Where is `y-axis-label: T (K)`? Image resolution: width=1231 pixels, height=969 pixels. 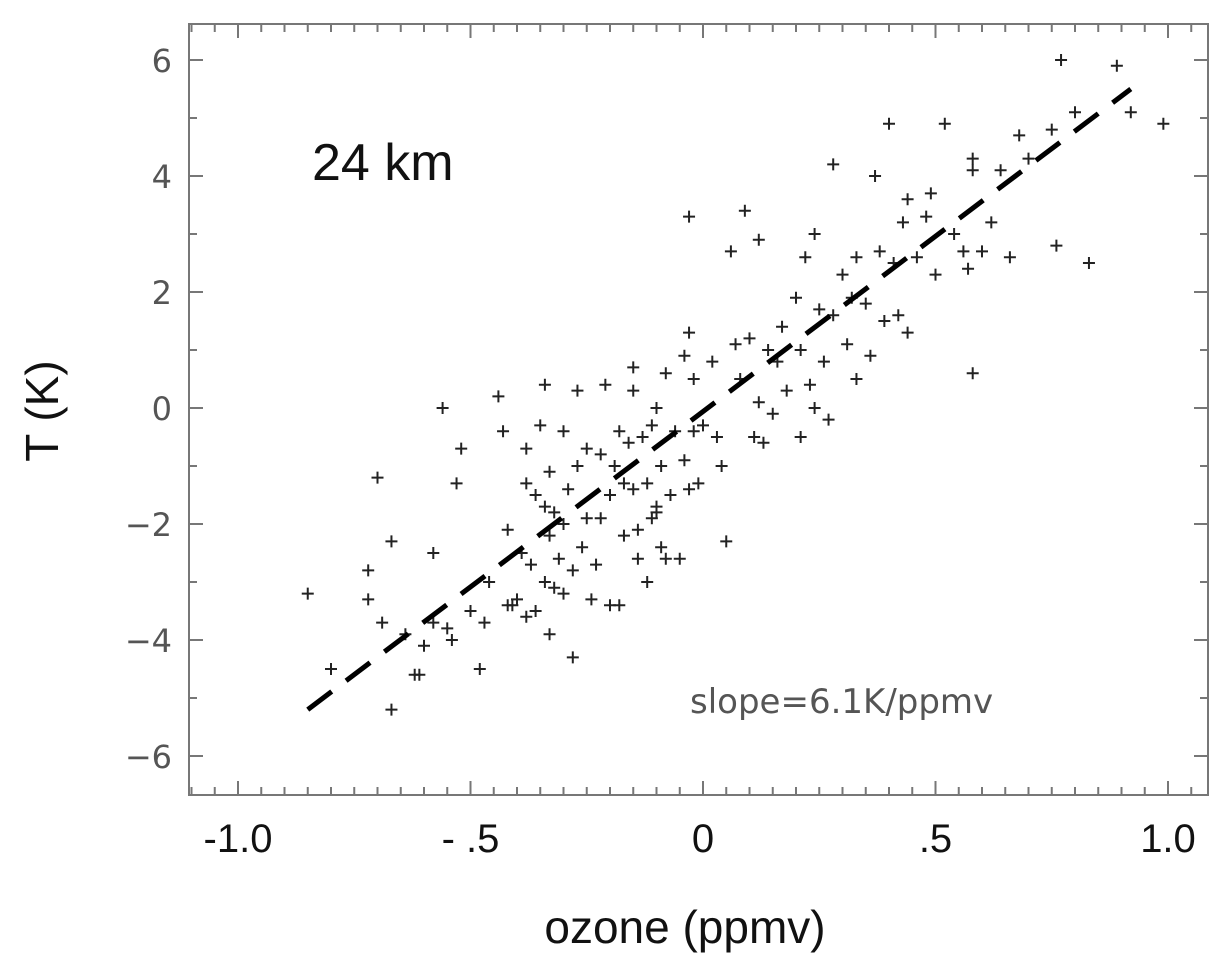 y-axis-label: T (K) is located at coordinates (42, 410).